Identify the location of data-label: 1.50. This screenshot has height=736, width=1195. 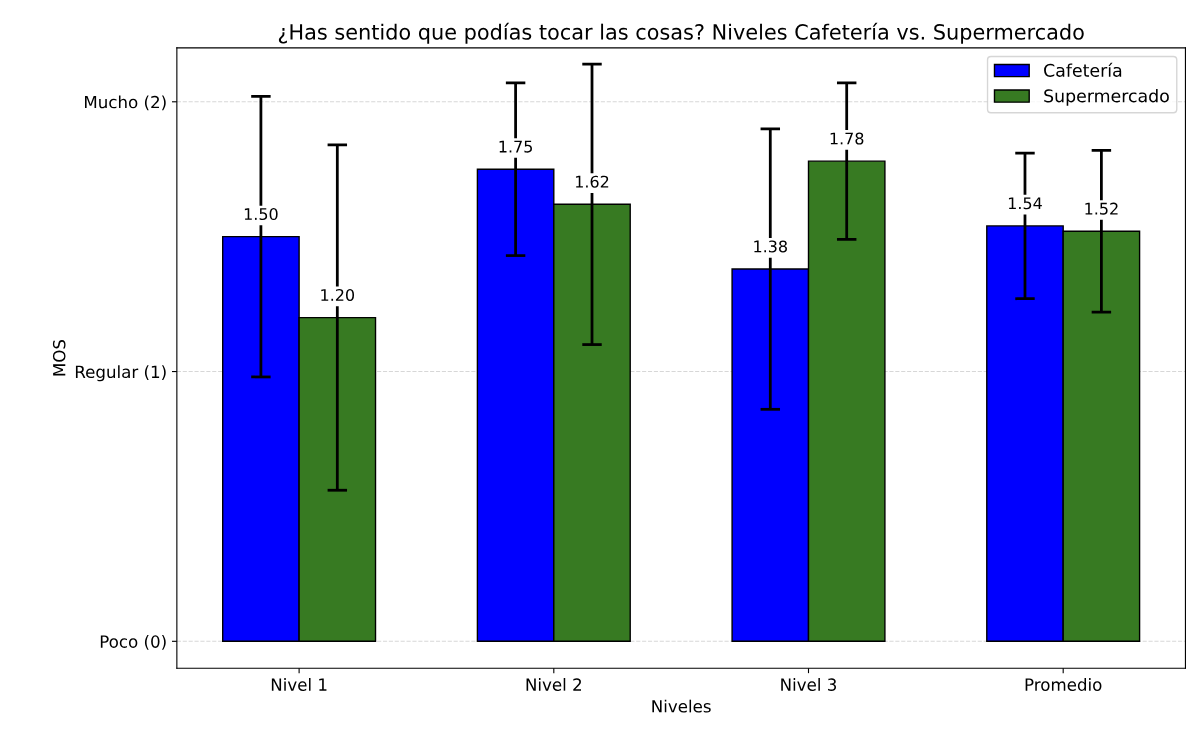
(261, 214).